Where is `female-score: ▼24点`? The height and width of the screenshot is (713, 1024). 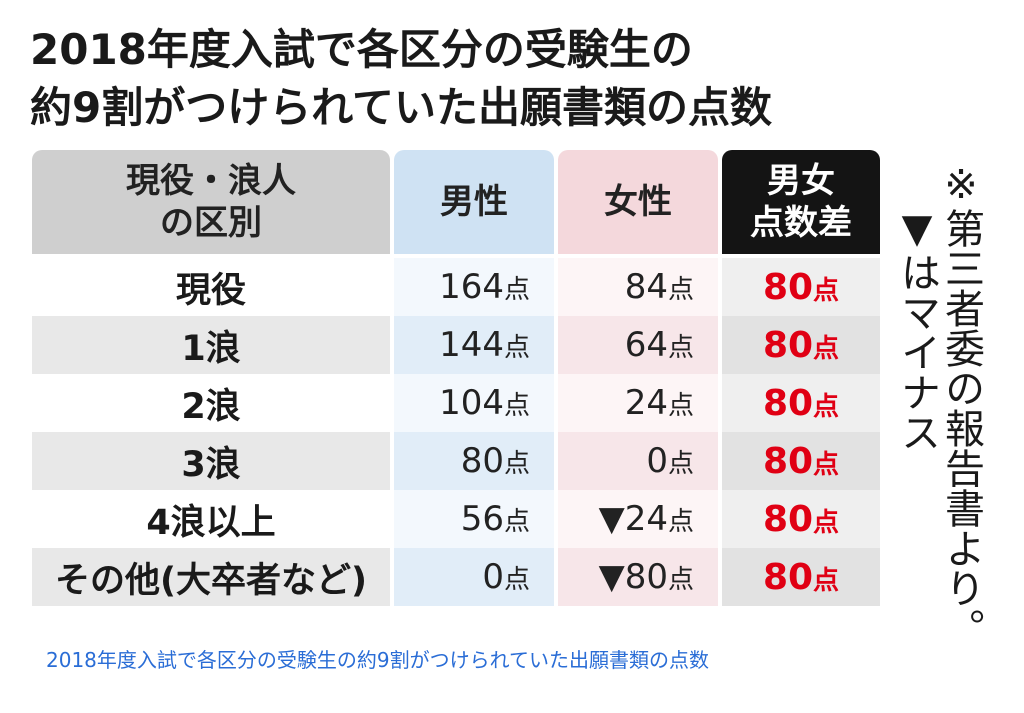
female-score: ▼24点 is located at coordinates (638, 519).